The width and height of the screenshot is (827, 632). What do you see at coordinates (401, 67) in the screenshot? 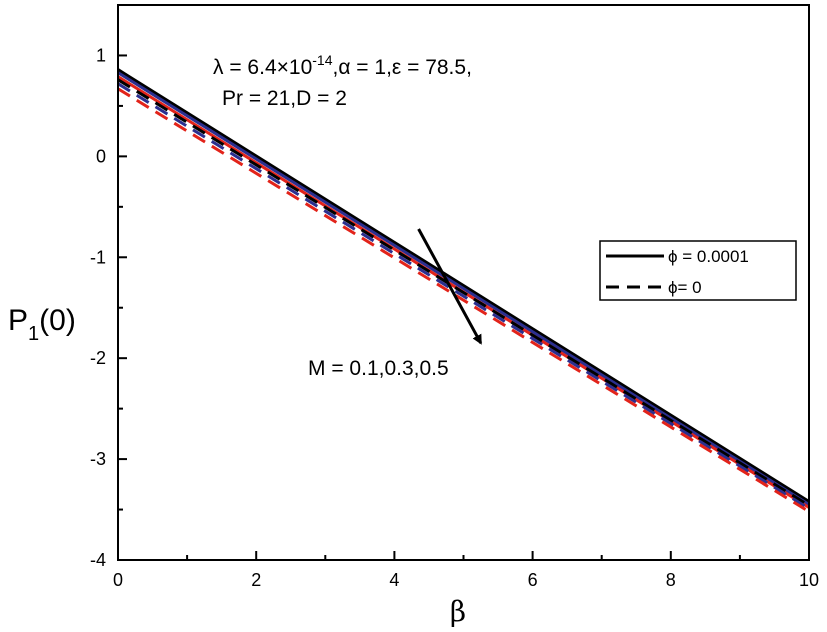
I see `params-part-2: ,α = 1,ε = 78.5,` at bounding box center [401, 67].